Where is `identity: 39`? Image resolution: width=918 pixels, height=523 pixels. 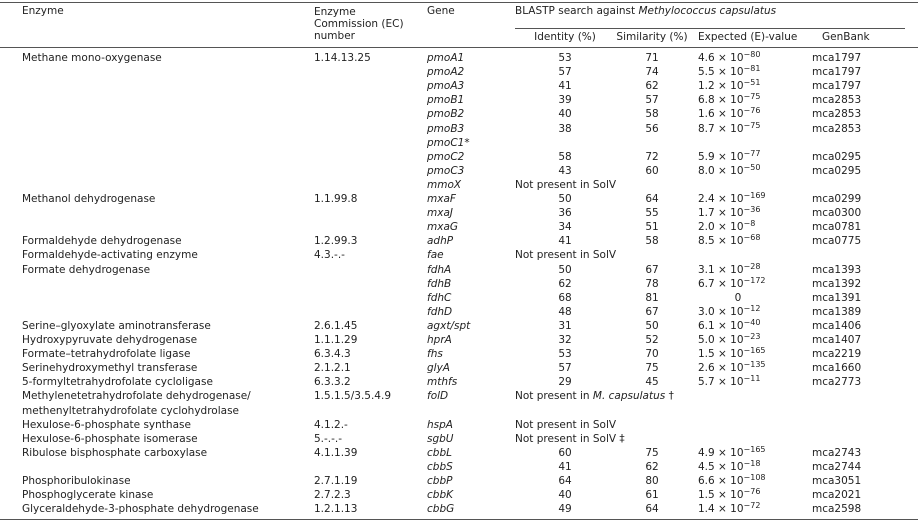
identity: 39 is located at coordinates (565, 100).